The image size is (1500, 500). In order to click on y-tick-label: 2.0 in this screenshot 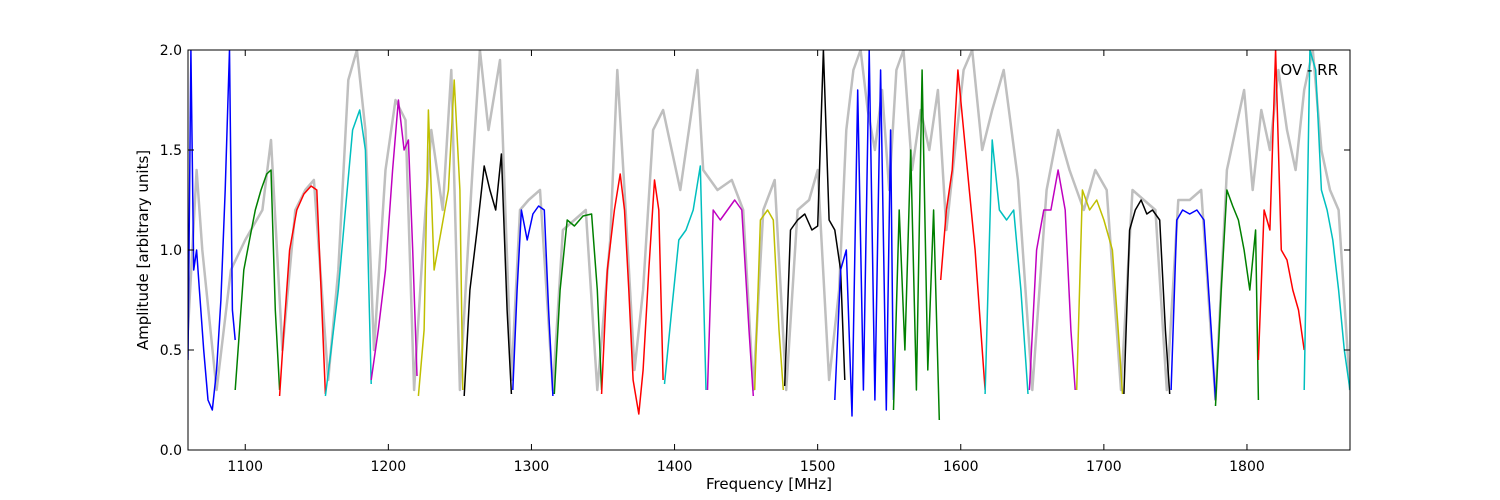, I will do `click(171, 51)`.